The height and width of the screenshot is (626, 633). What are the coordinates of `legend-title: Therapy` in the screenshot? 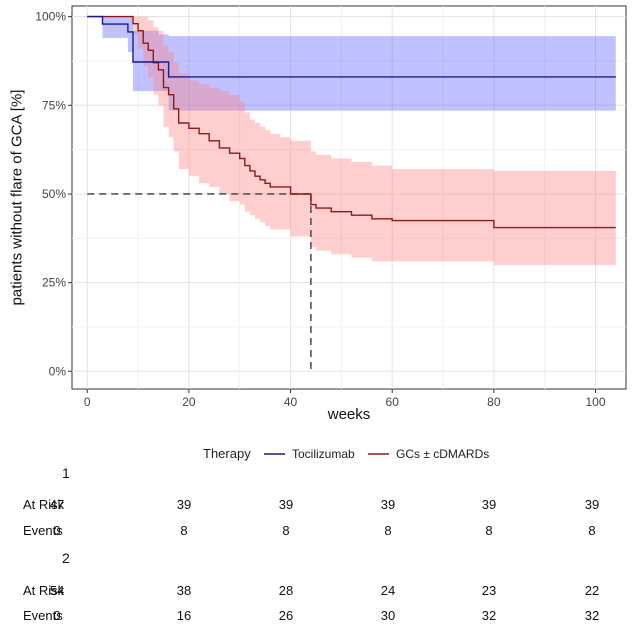 It's located at (227, 453).